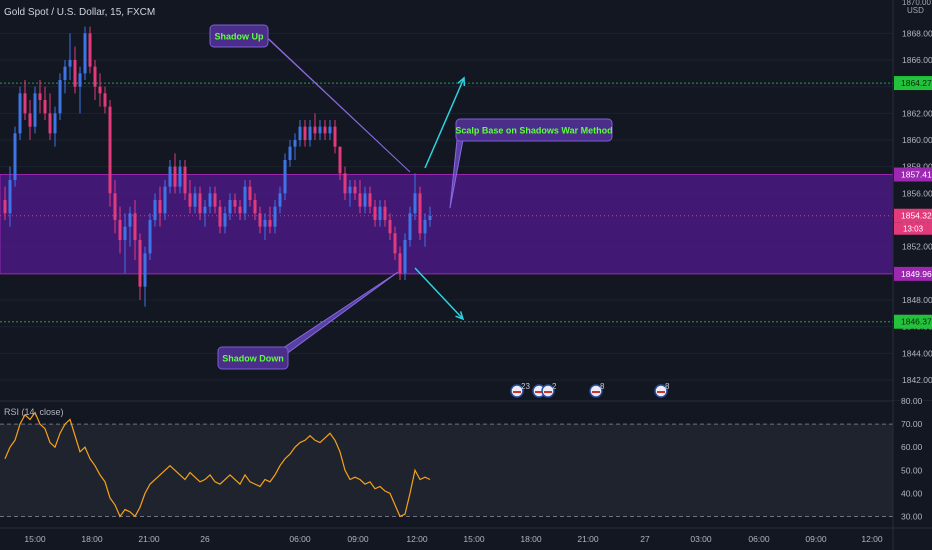  Describe the element at coordinates (917, 193) in the screenshot. I see `price-tick-label: 1856.00` at that location.